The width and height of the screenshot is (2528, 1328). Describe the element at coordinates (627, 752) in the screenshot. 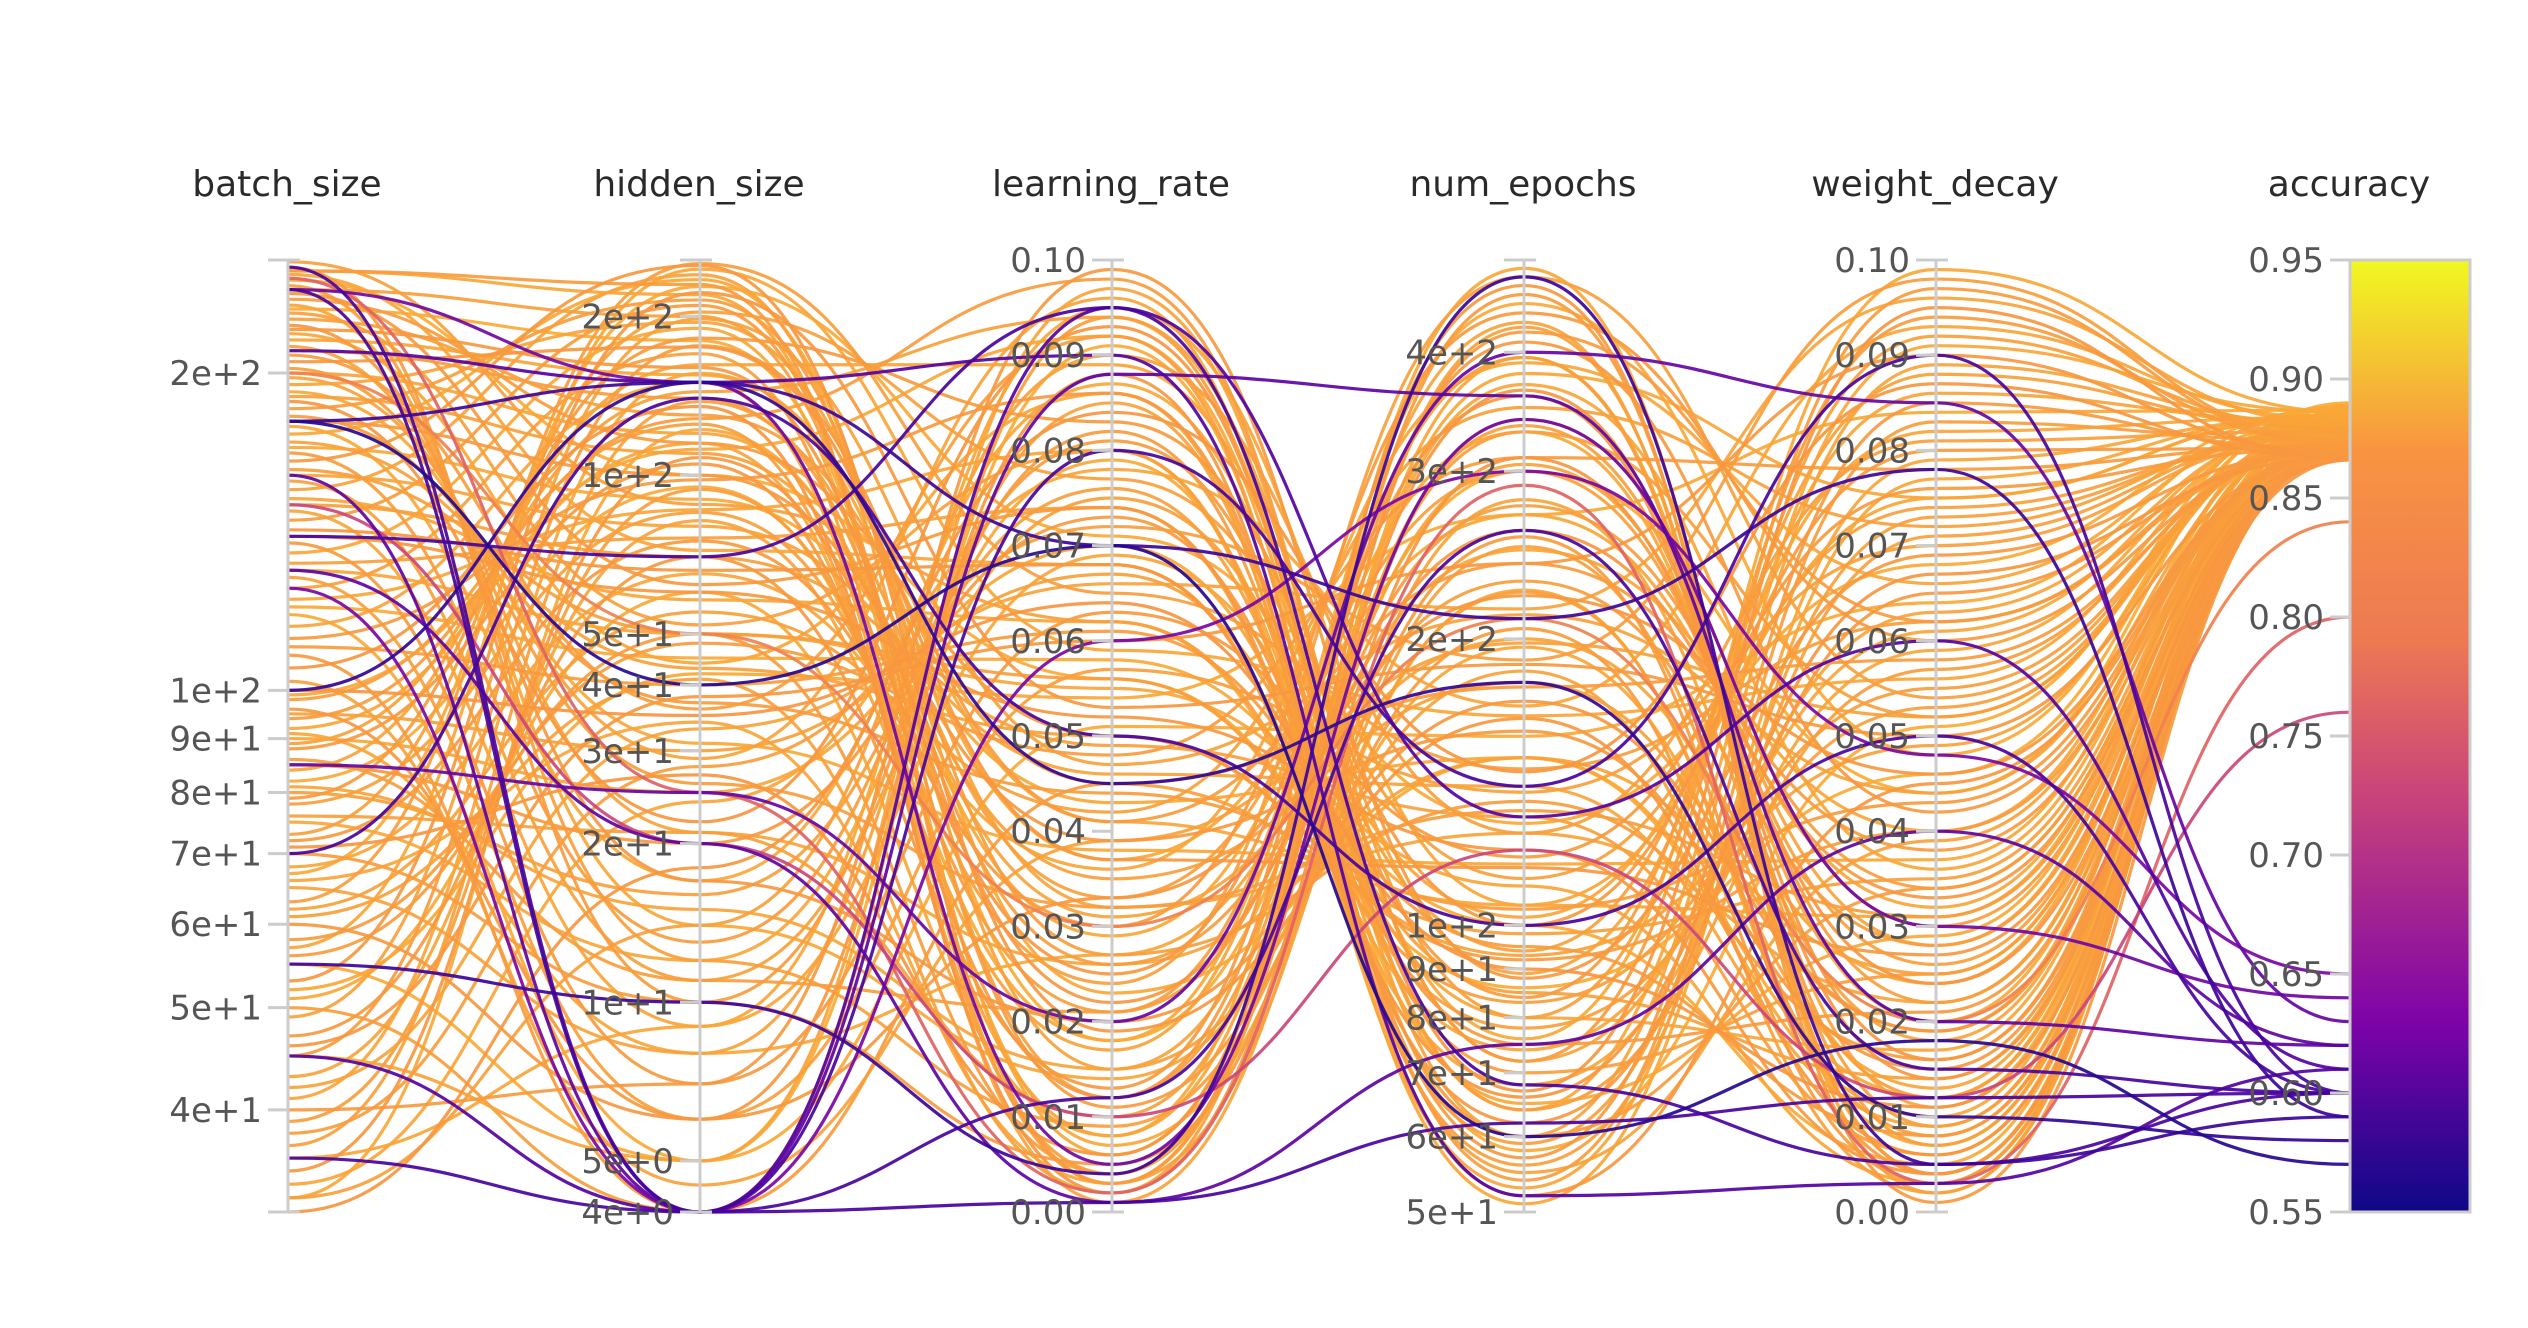

I see `tick-label: 3e+1` at that location.